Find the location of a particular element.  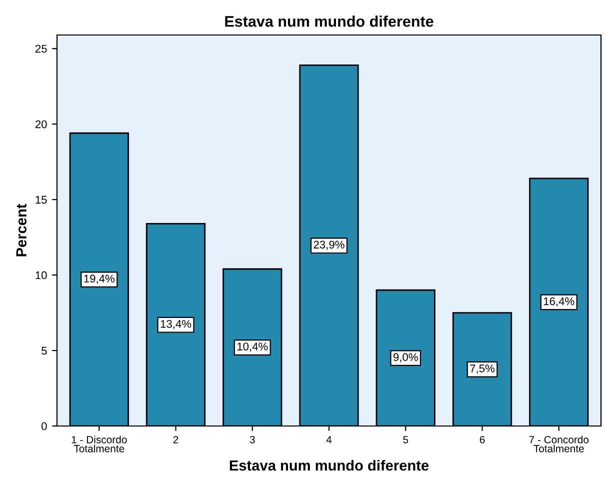

x-tick-label: 6 is located at coordinates (482, 440).